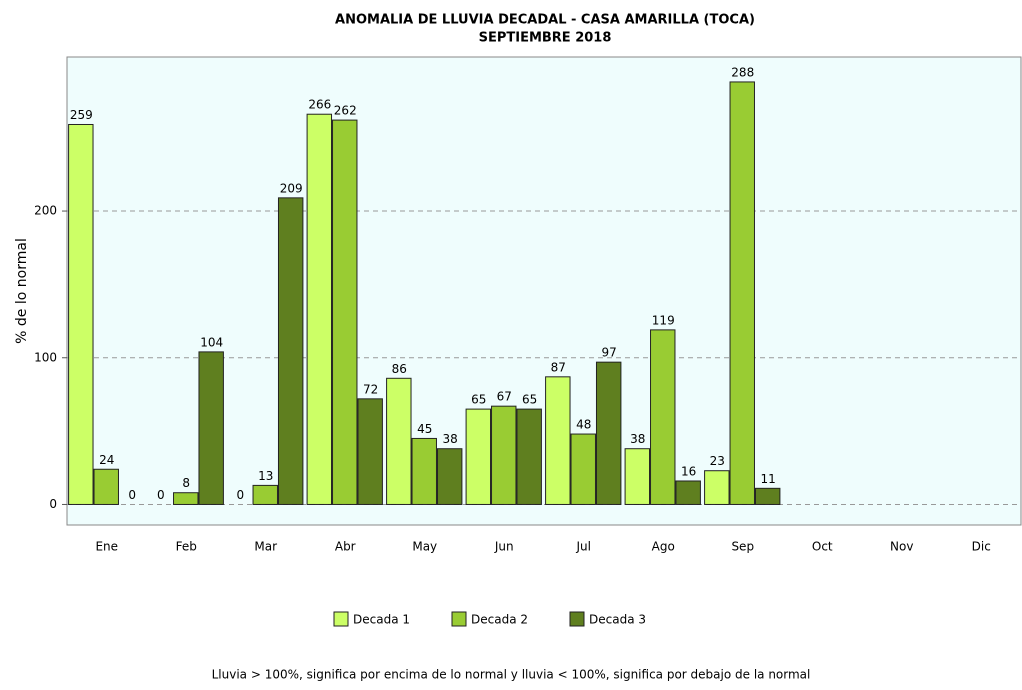 Image resolution: width=1022 pixels, height=690 pixels. What do you see at coordinates (186, 547) in the screenshot?
I see `x-tick-label: Feb` at bounding box center [186, 547].